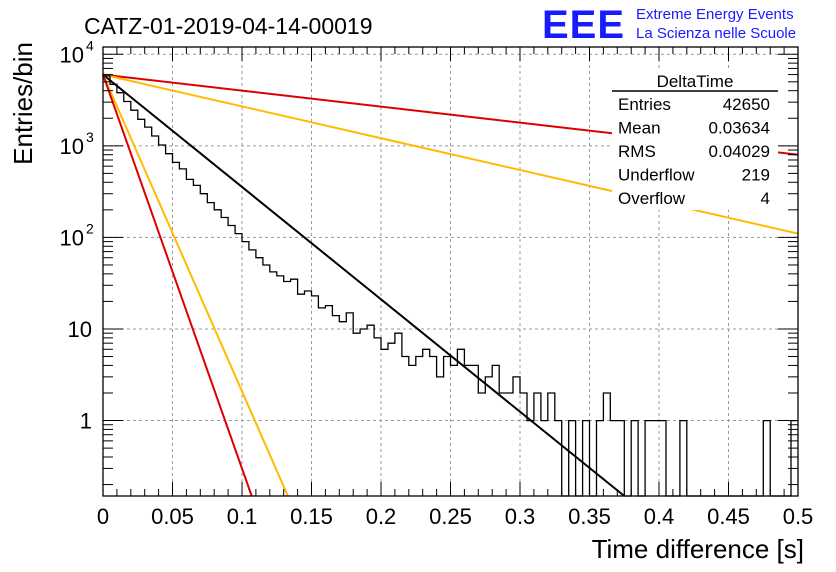 This screenshot has width=836, height=572. I want to click on x-tick-label: 0.2, so click(381, 516).